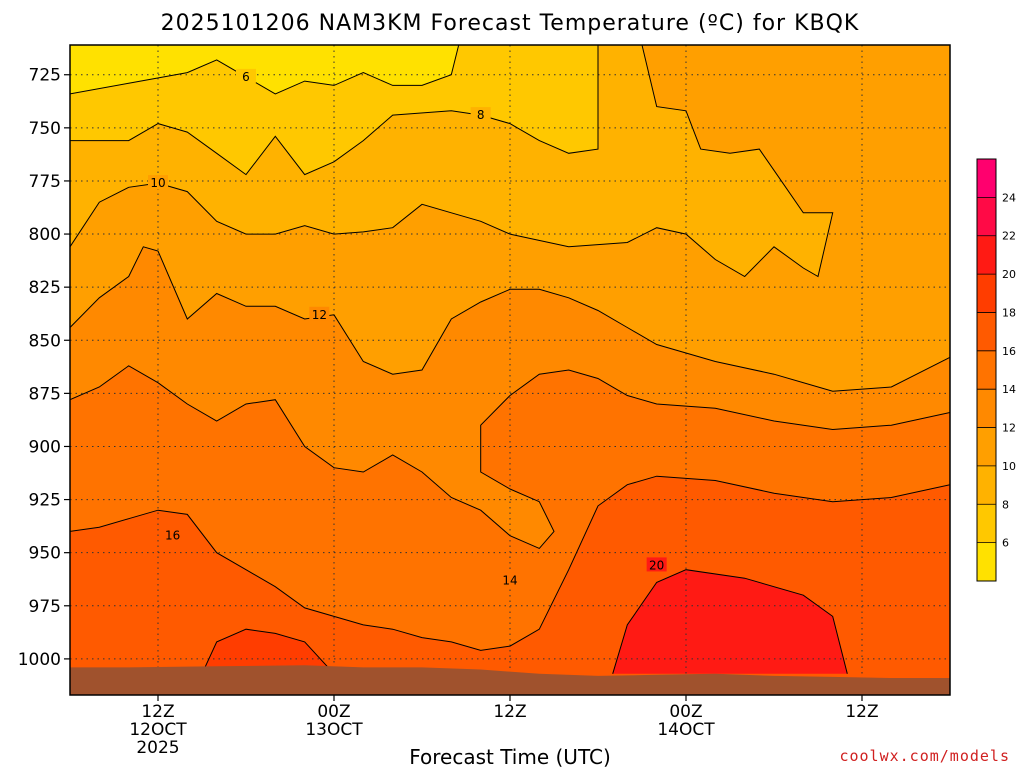 This screenshot has height=768, width=1024. What do you see at coordinates (45, 554) in the screenshot?
I see `y-tick-label: 950` at bounding box center [45, 554].